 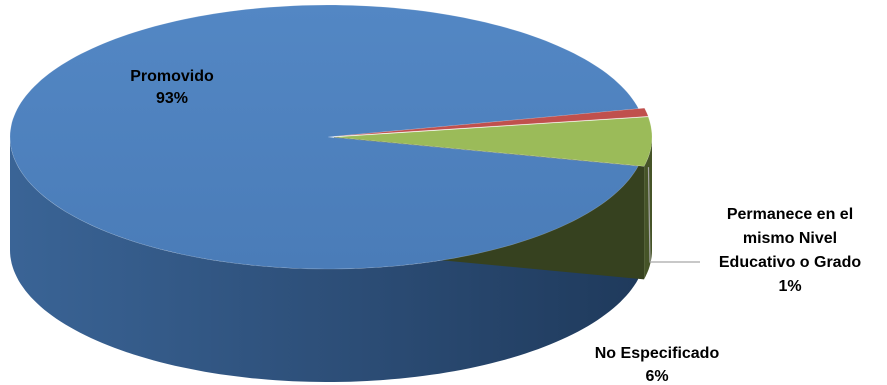 What do you see at coordinates (172, 76) in the screenshot?
I see `slice-label-promovido-name: Promovido` at bounding box center [172, 76].